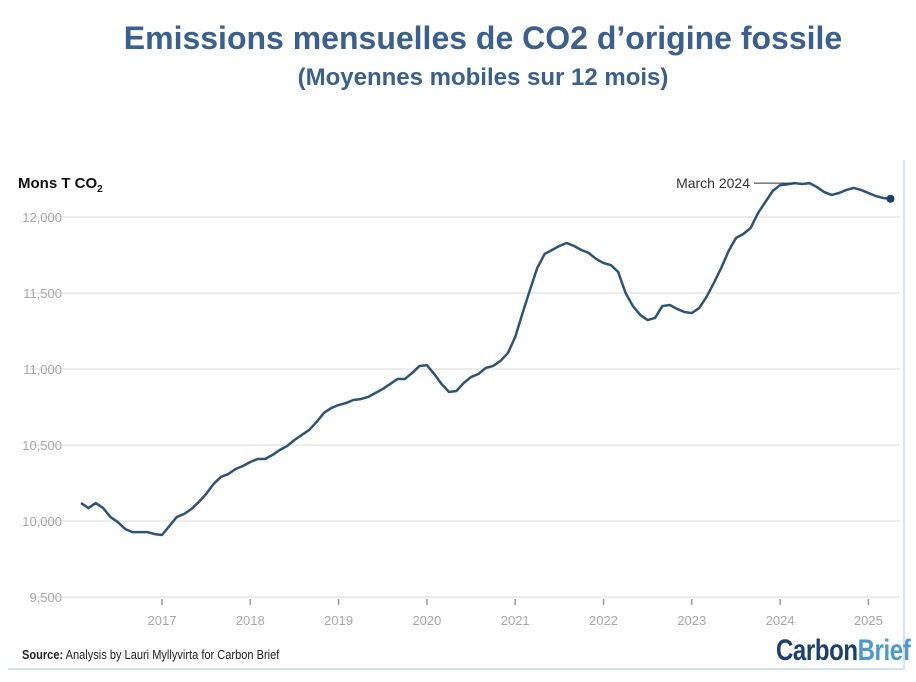 This screenshot has width=916, height=682. Describe the element at coordinates (483, 77) in the screenshot. I see `chart-subtitle: (Moyennes mobiles sur 12 mois)` at that location.